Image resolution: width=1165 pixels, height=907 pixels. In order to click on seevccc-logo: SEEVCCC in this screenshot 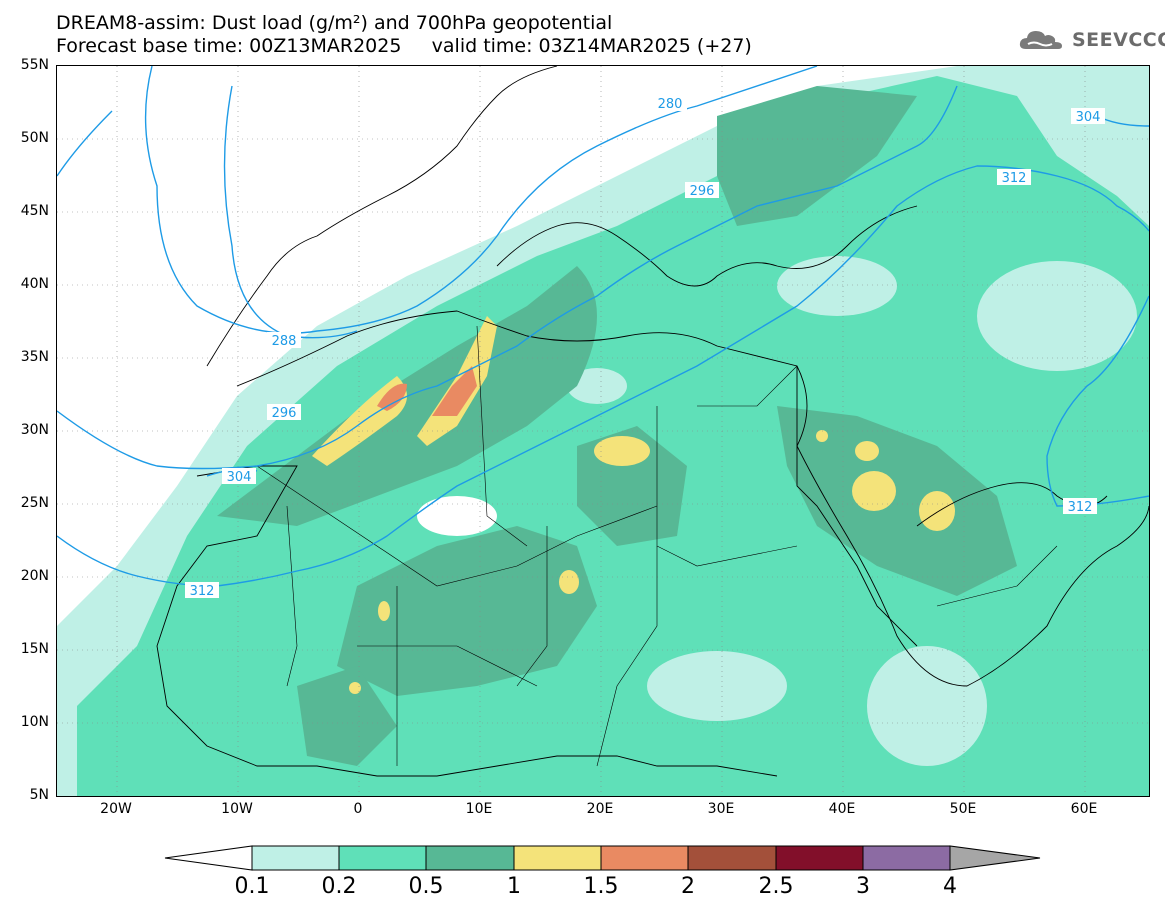, I will do `click(1091, 40)`.